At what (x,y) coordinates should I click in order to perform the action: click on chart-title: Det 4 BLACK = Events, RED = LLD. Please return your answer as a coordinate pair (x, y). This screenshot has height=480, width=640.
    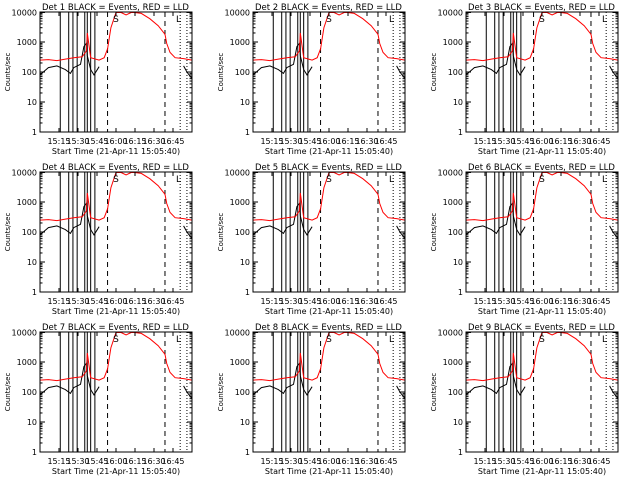
    Looking at the image, I should click on (115, 168).